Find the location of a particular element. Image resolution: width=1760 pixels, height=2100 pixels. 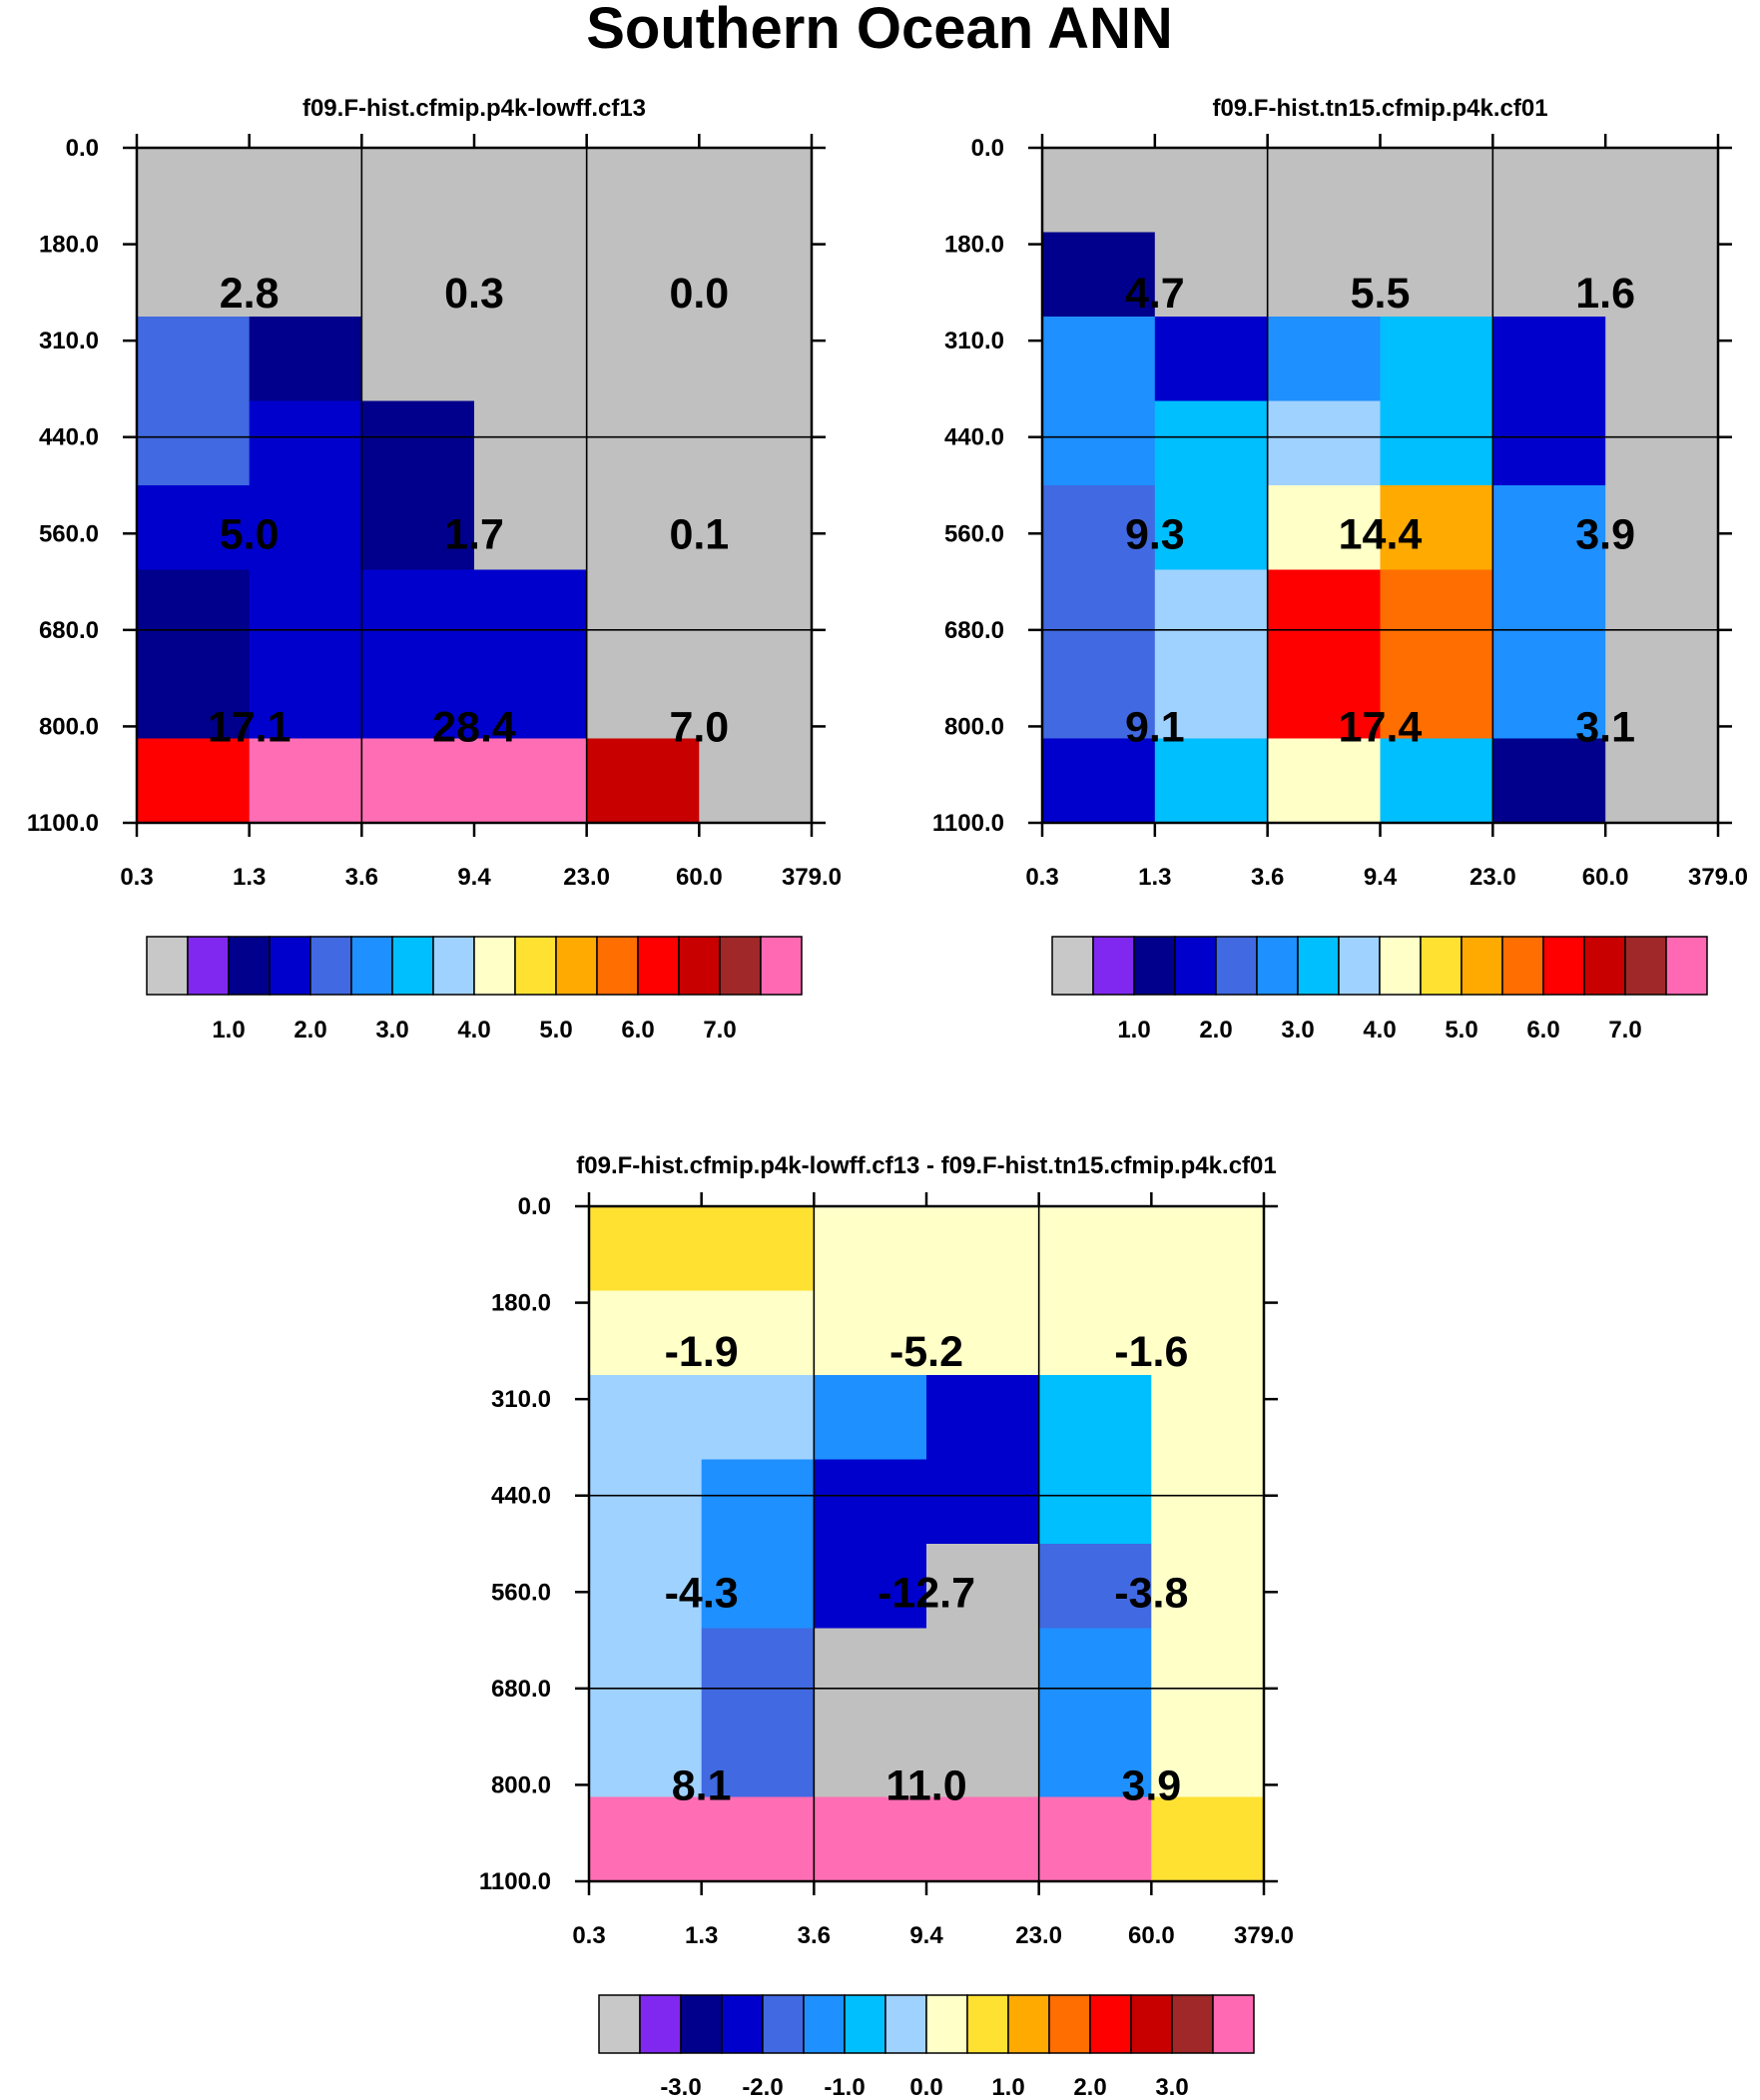

colorbar-label: 2.0 is located at coordinates (1216, 1030).